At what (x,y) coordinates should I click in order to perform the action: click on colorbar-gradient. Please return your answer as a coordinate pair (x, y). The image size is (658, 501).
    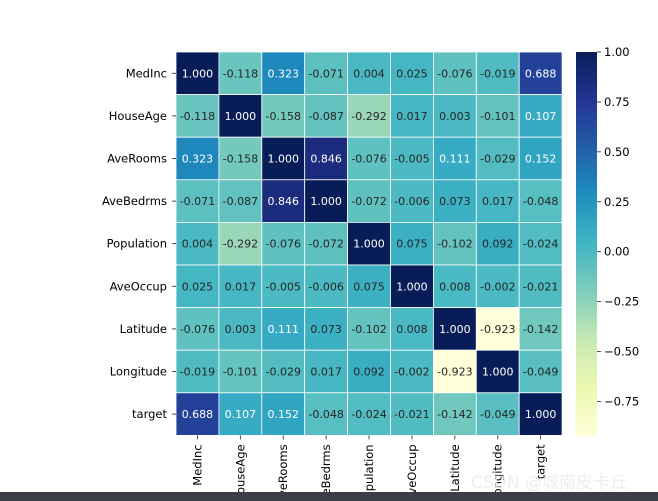
    Looking at the image, I should click on (586, 244).